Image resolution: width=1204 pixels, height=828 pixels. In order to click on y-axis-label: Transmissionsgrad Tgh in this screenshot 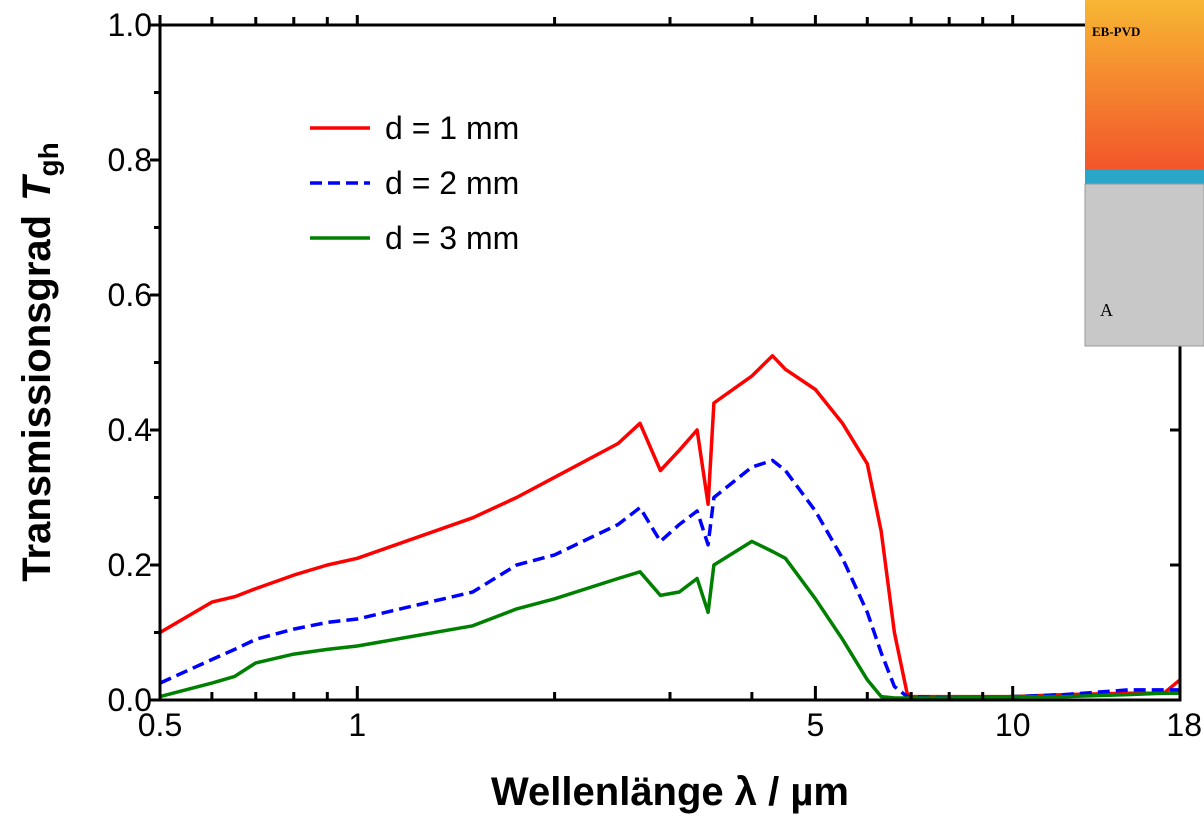, I will do `click(39, 361)`.